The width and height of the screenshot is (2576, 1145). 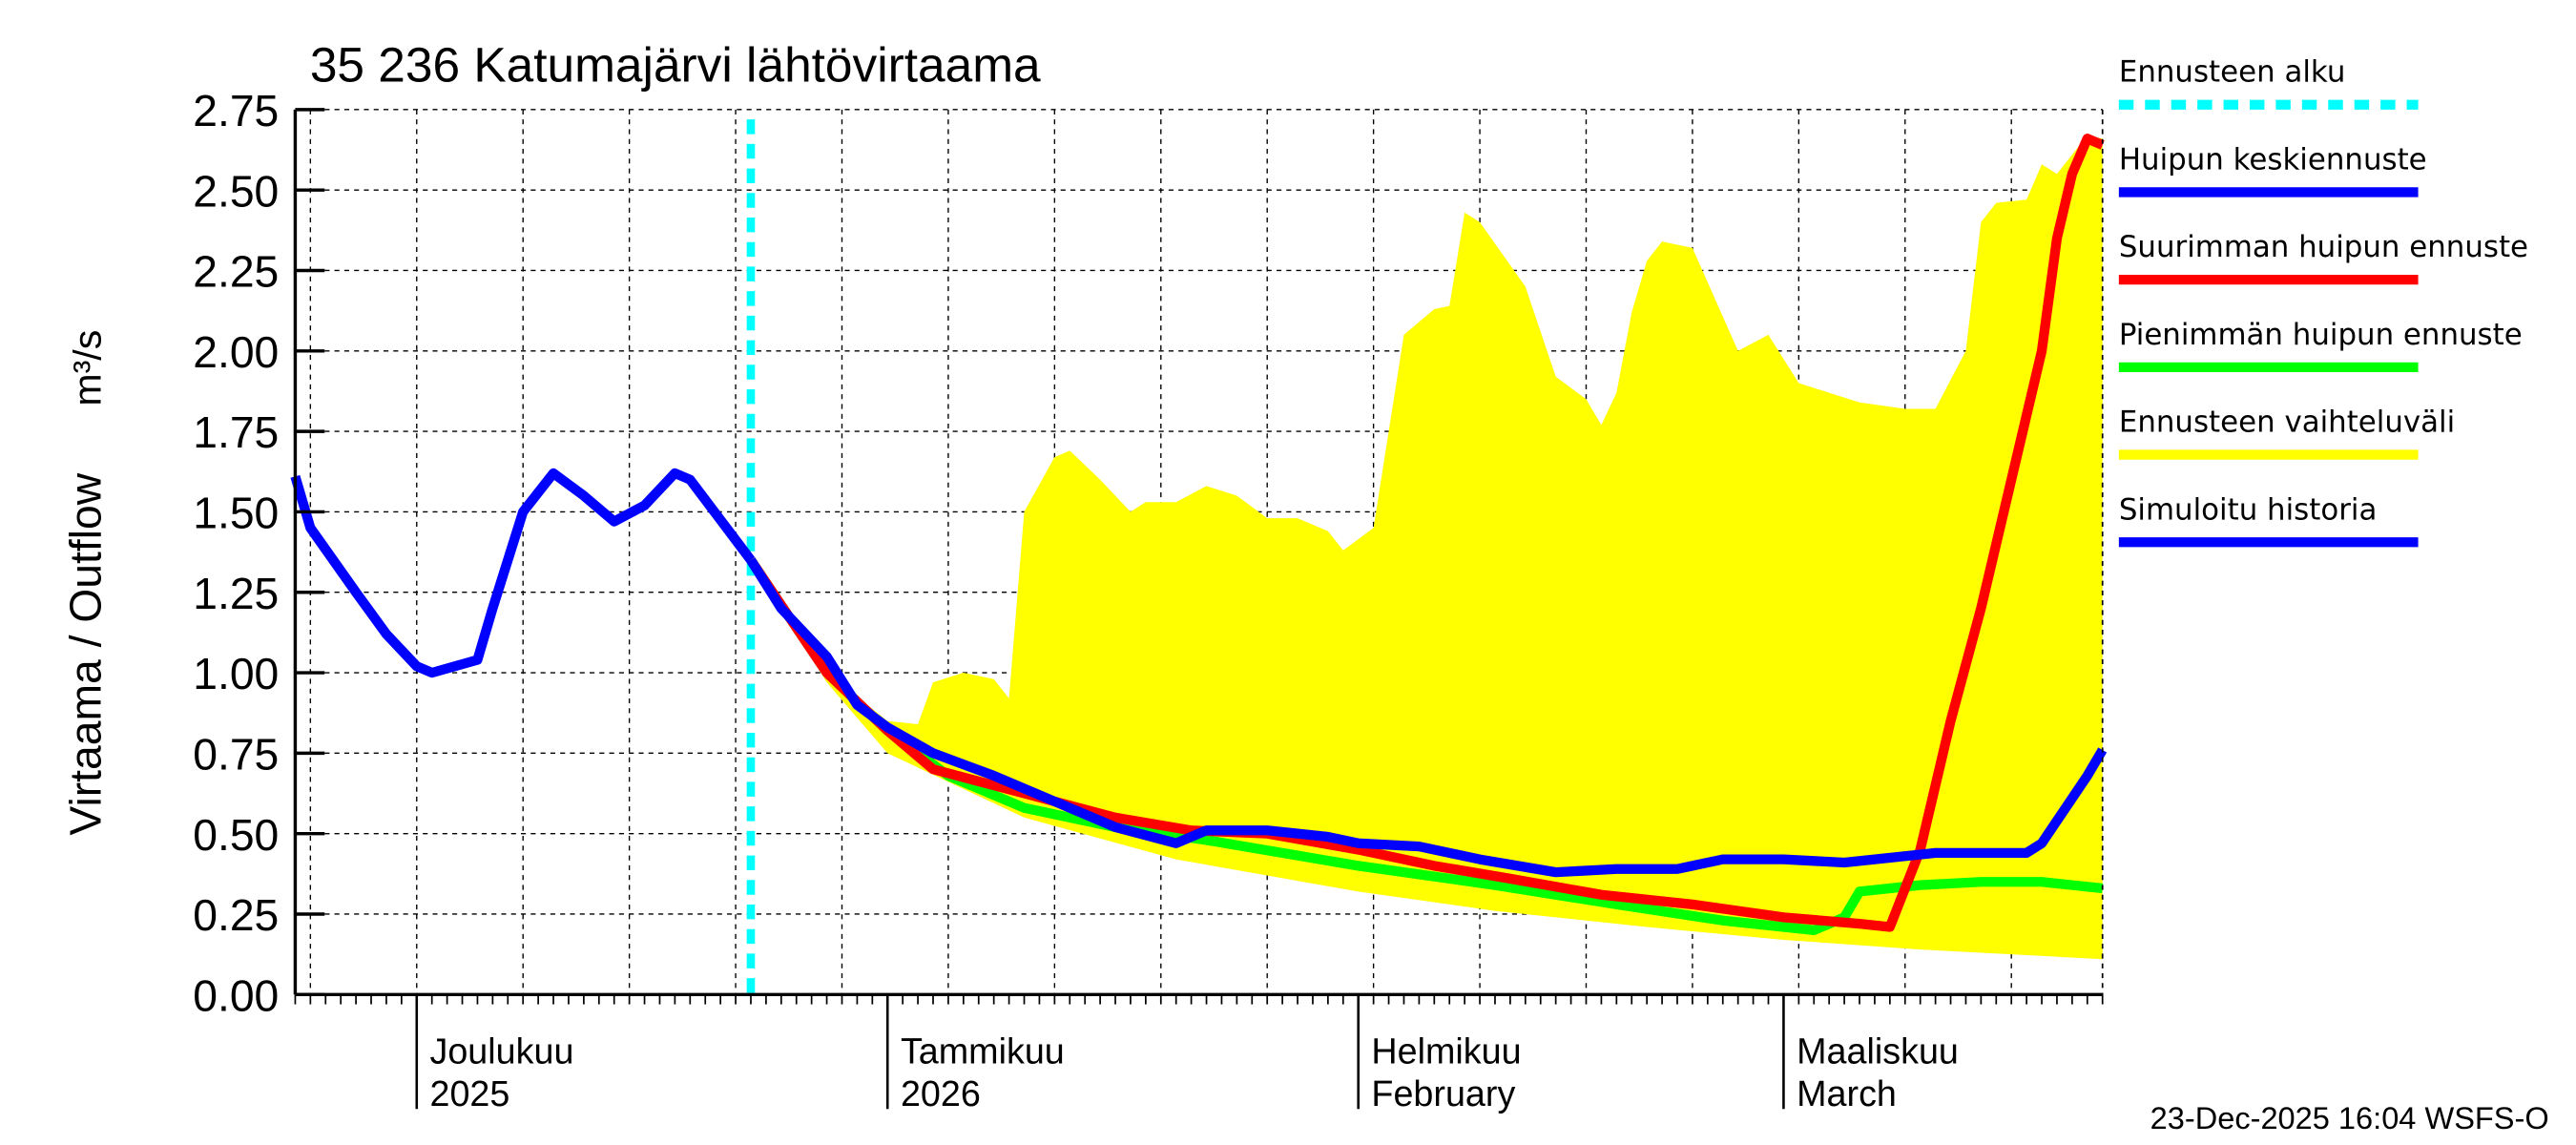 What do you see at coordinates (1443, 1094) in the screenshot?
I see `month-label-secondary: February` at bounding box center [1443, 1094].